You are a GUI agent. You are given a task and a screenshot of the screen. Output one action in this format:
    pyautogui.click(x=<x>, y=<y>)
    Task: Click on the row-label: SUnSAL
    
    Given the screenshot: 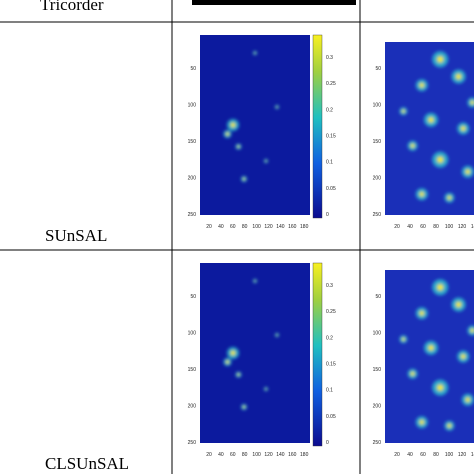 What is the action you would take?
    pyautogui.click(x=76, y=235)
    